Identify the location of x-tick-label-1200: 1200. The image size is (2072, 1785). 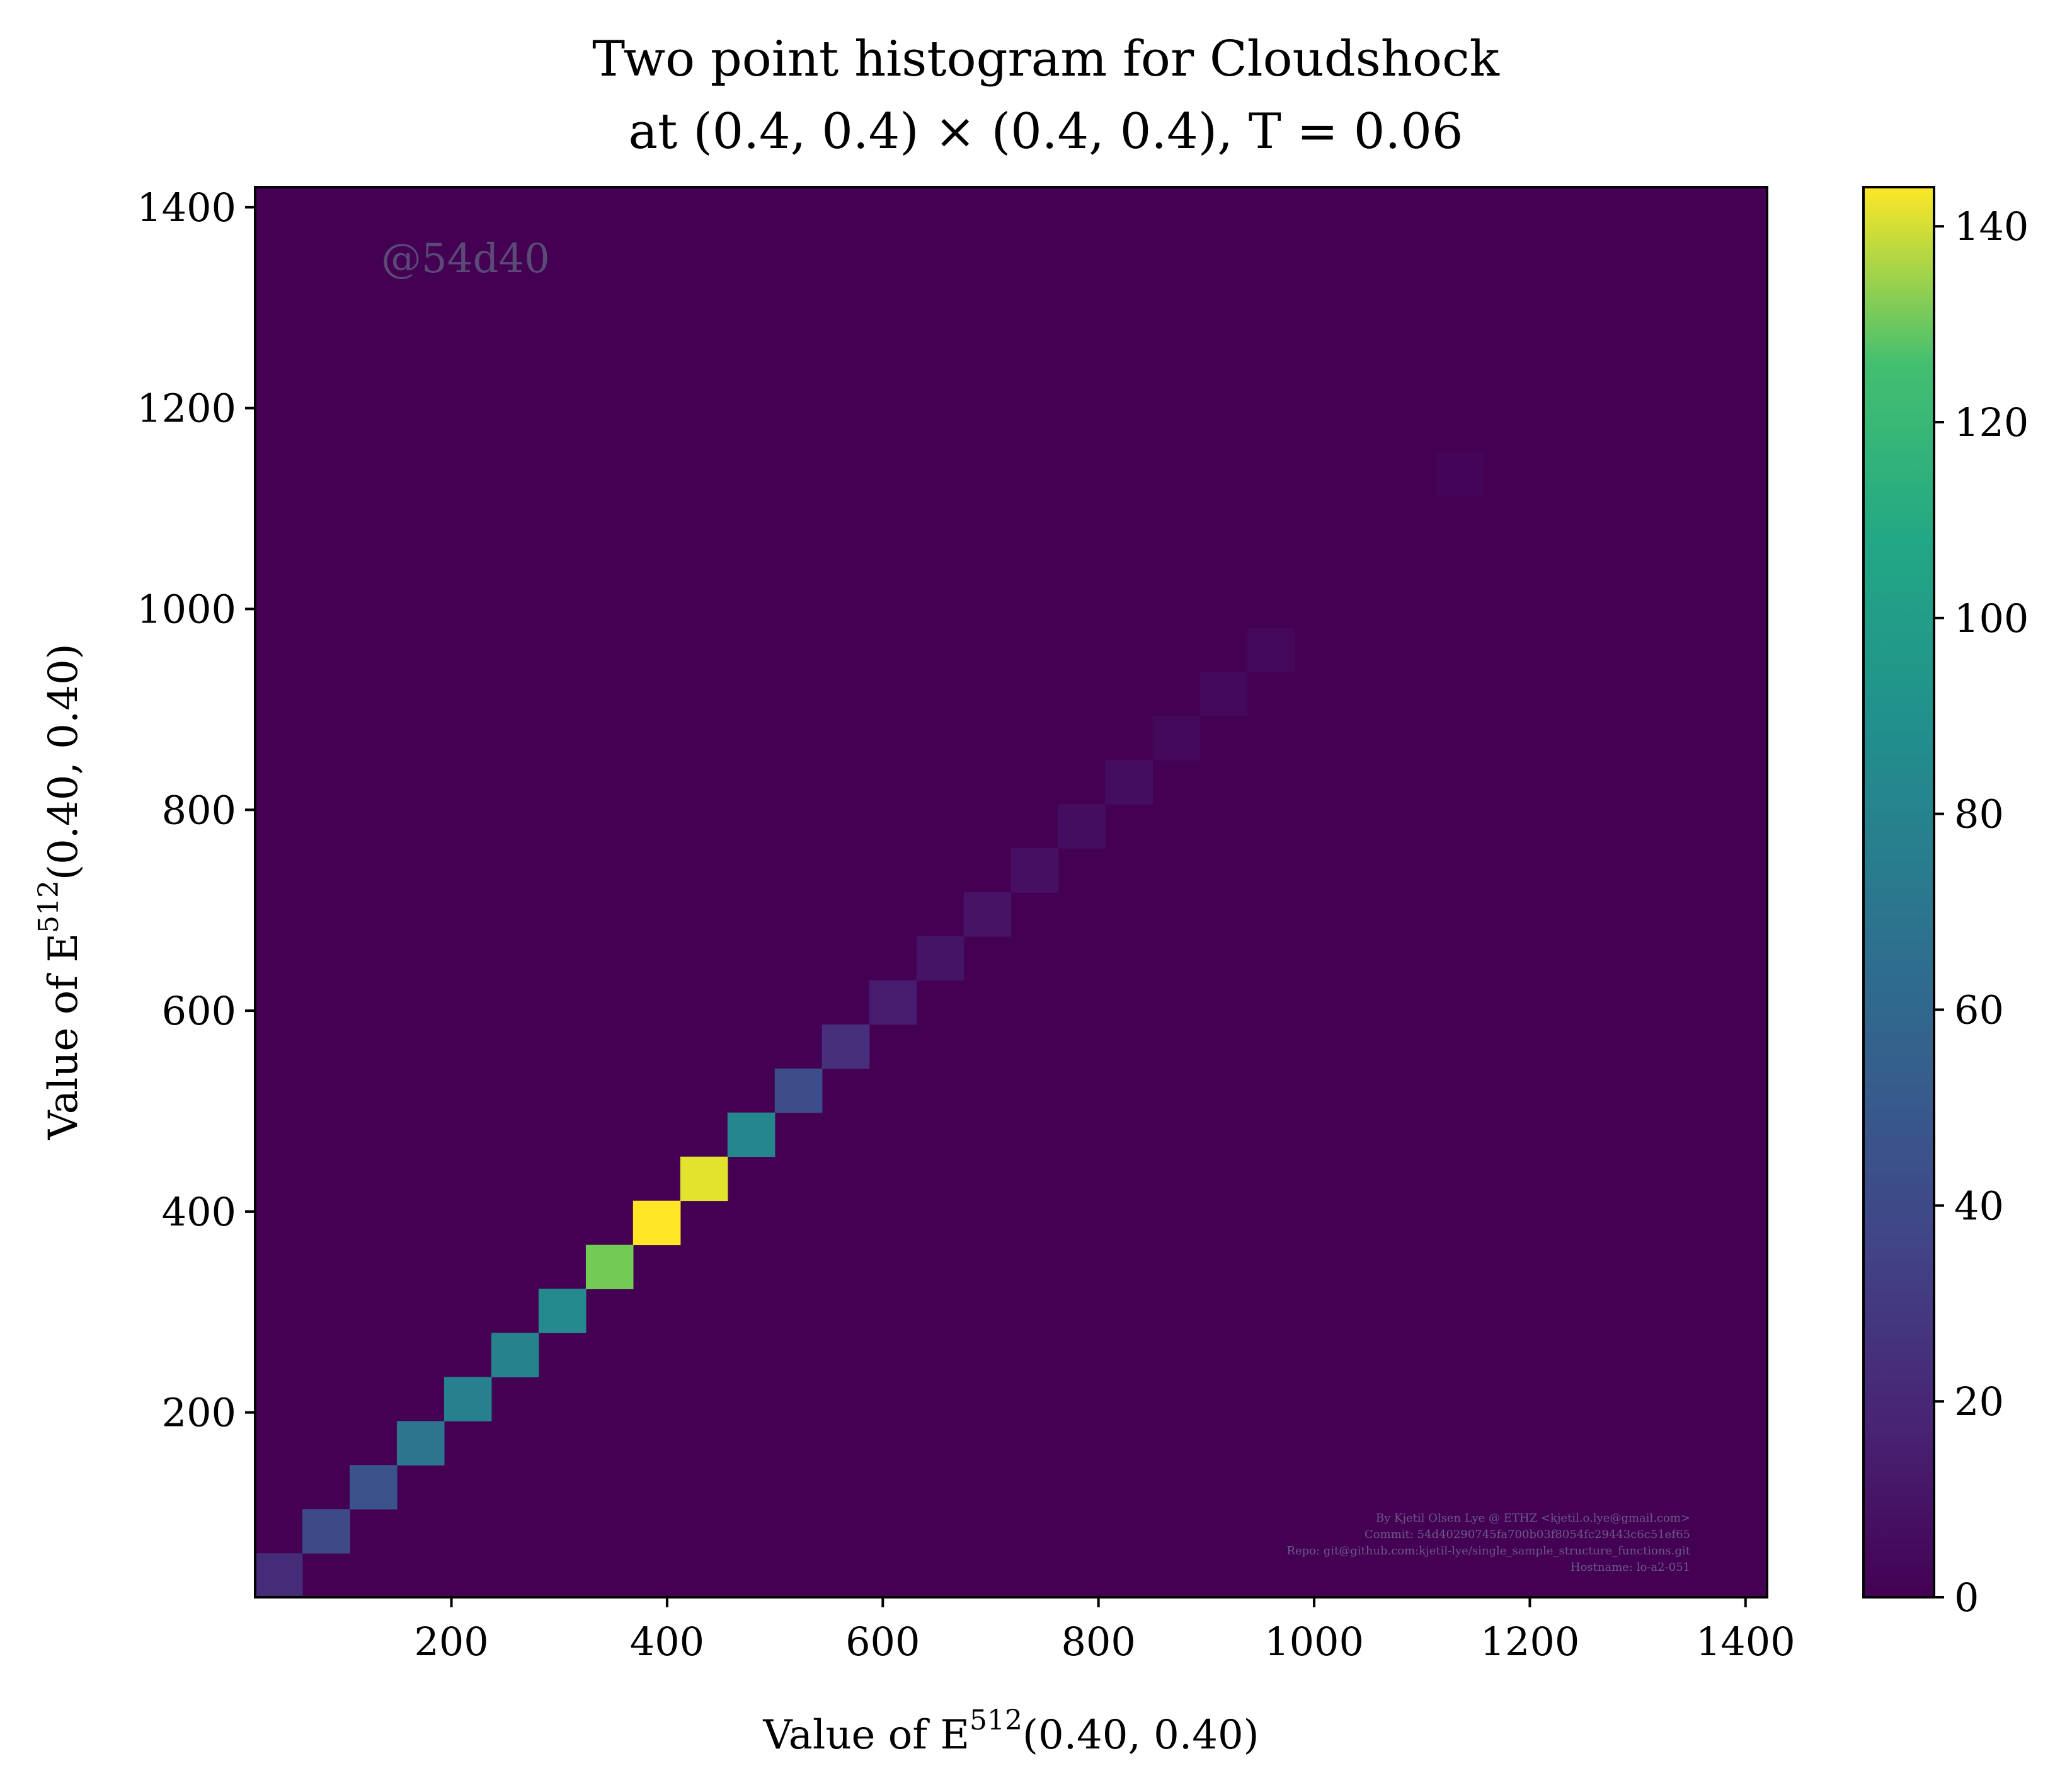
(1529, 1642).